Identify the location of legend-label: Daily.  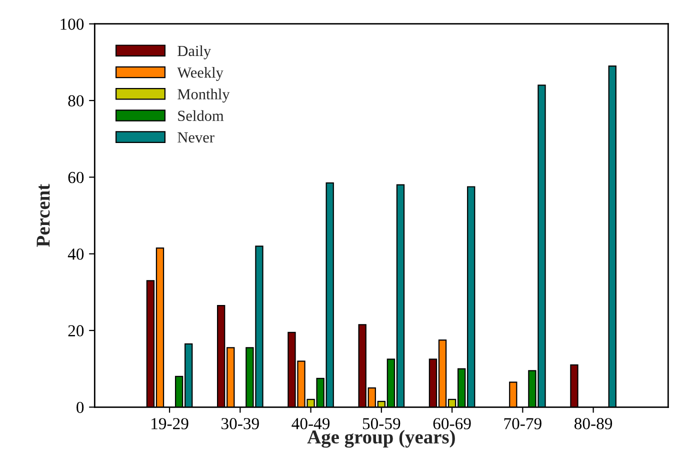
(195, 52).